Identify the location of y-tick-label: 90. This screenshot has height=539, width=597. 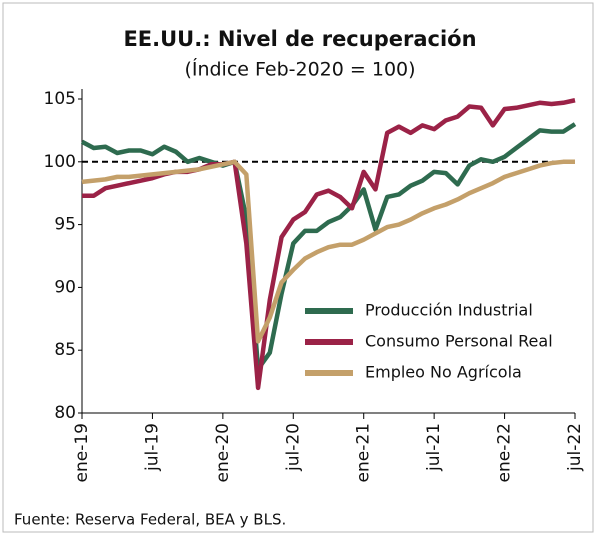
(65, 287).